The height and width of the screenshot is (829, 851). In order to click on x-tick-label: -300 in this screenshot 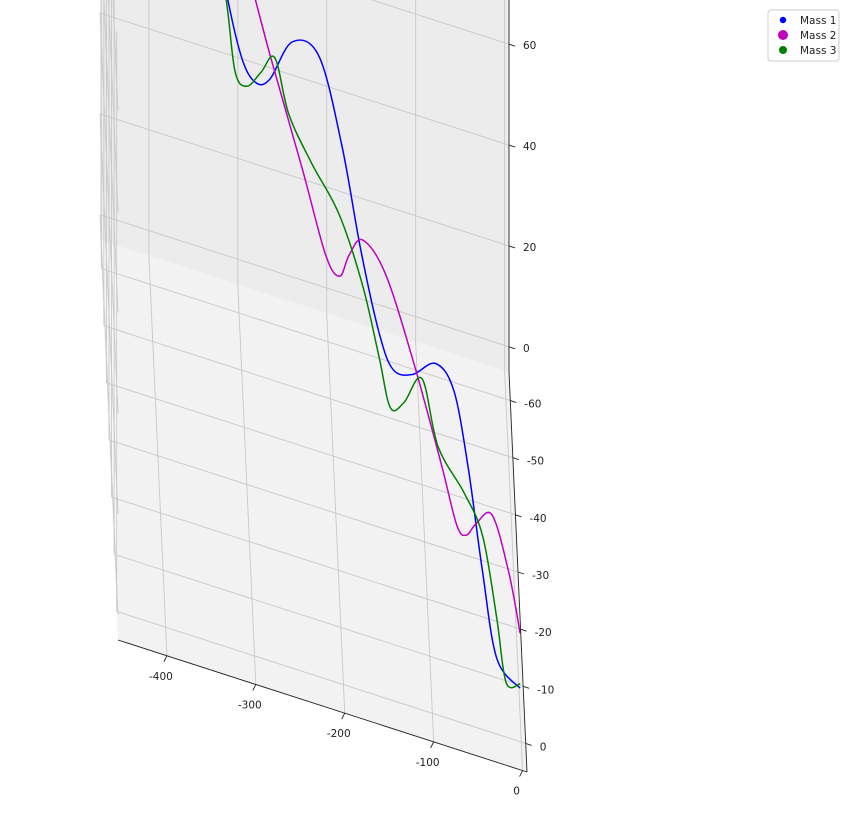, I will do `click(250, 705)`.